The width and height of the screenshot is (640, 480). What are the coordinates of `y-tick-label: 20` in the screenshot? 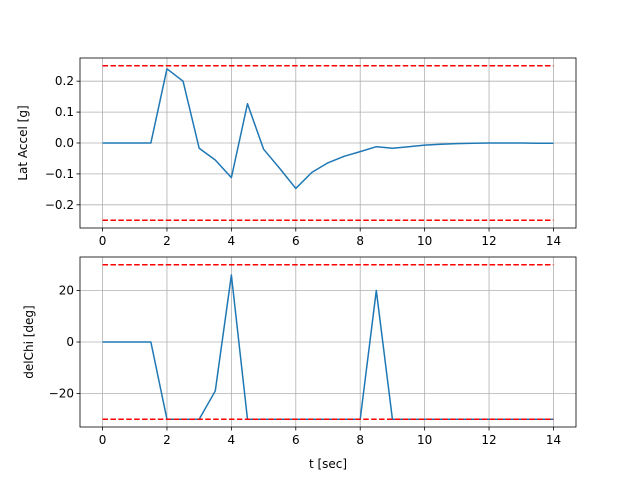 It's located at (66, 290).